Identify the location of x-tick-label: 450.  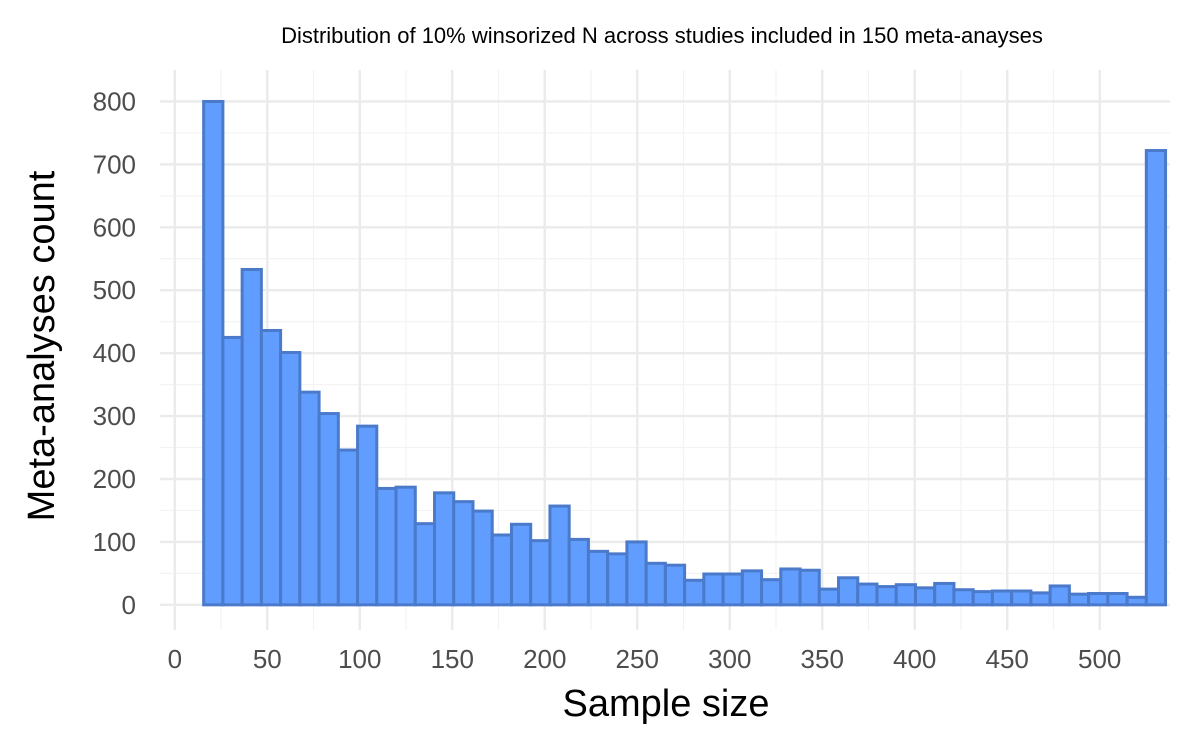
(1007, 659).